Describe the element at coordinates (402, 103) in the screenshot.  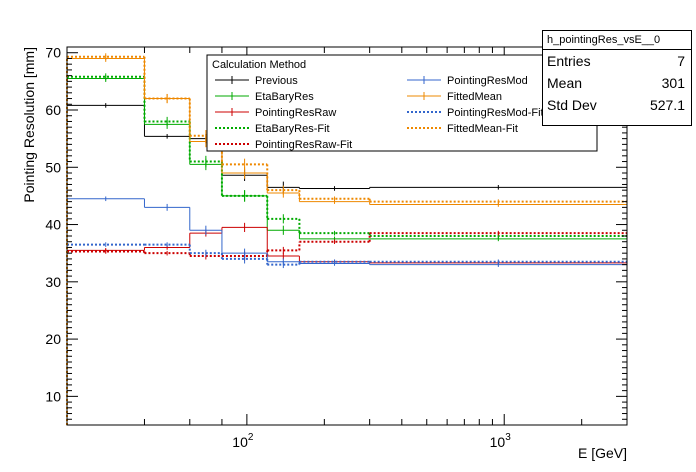
I see `legend-box` at that location.